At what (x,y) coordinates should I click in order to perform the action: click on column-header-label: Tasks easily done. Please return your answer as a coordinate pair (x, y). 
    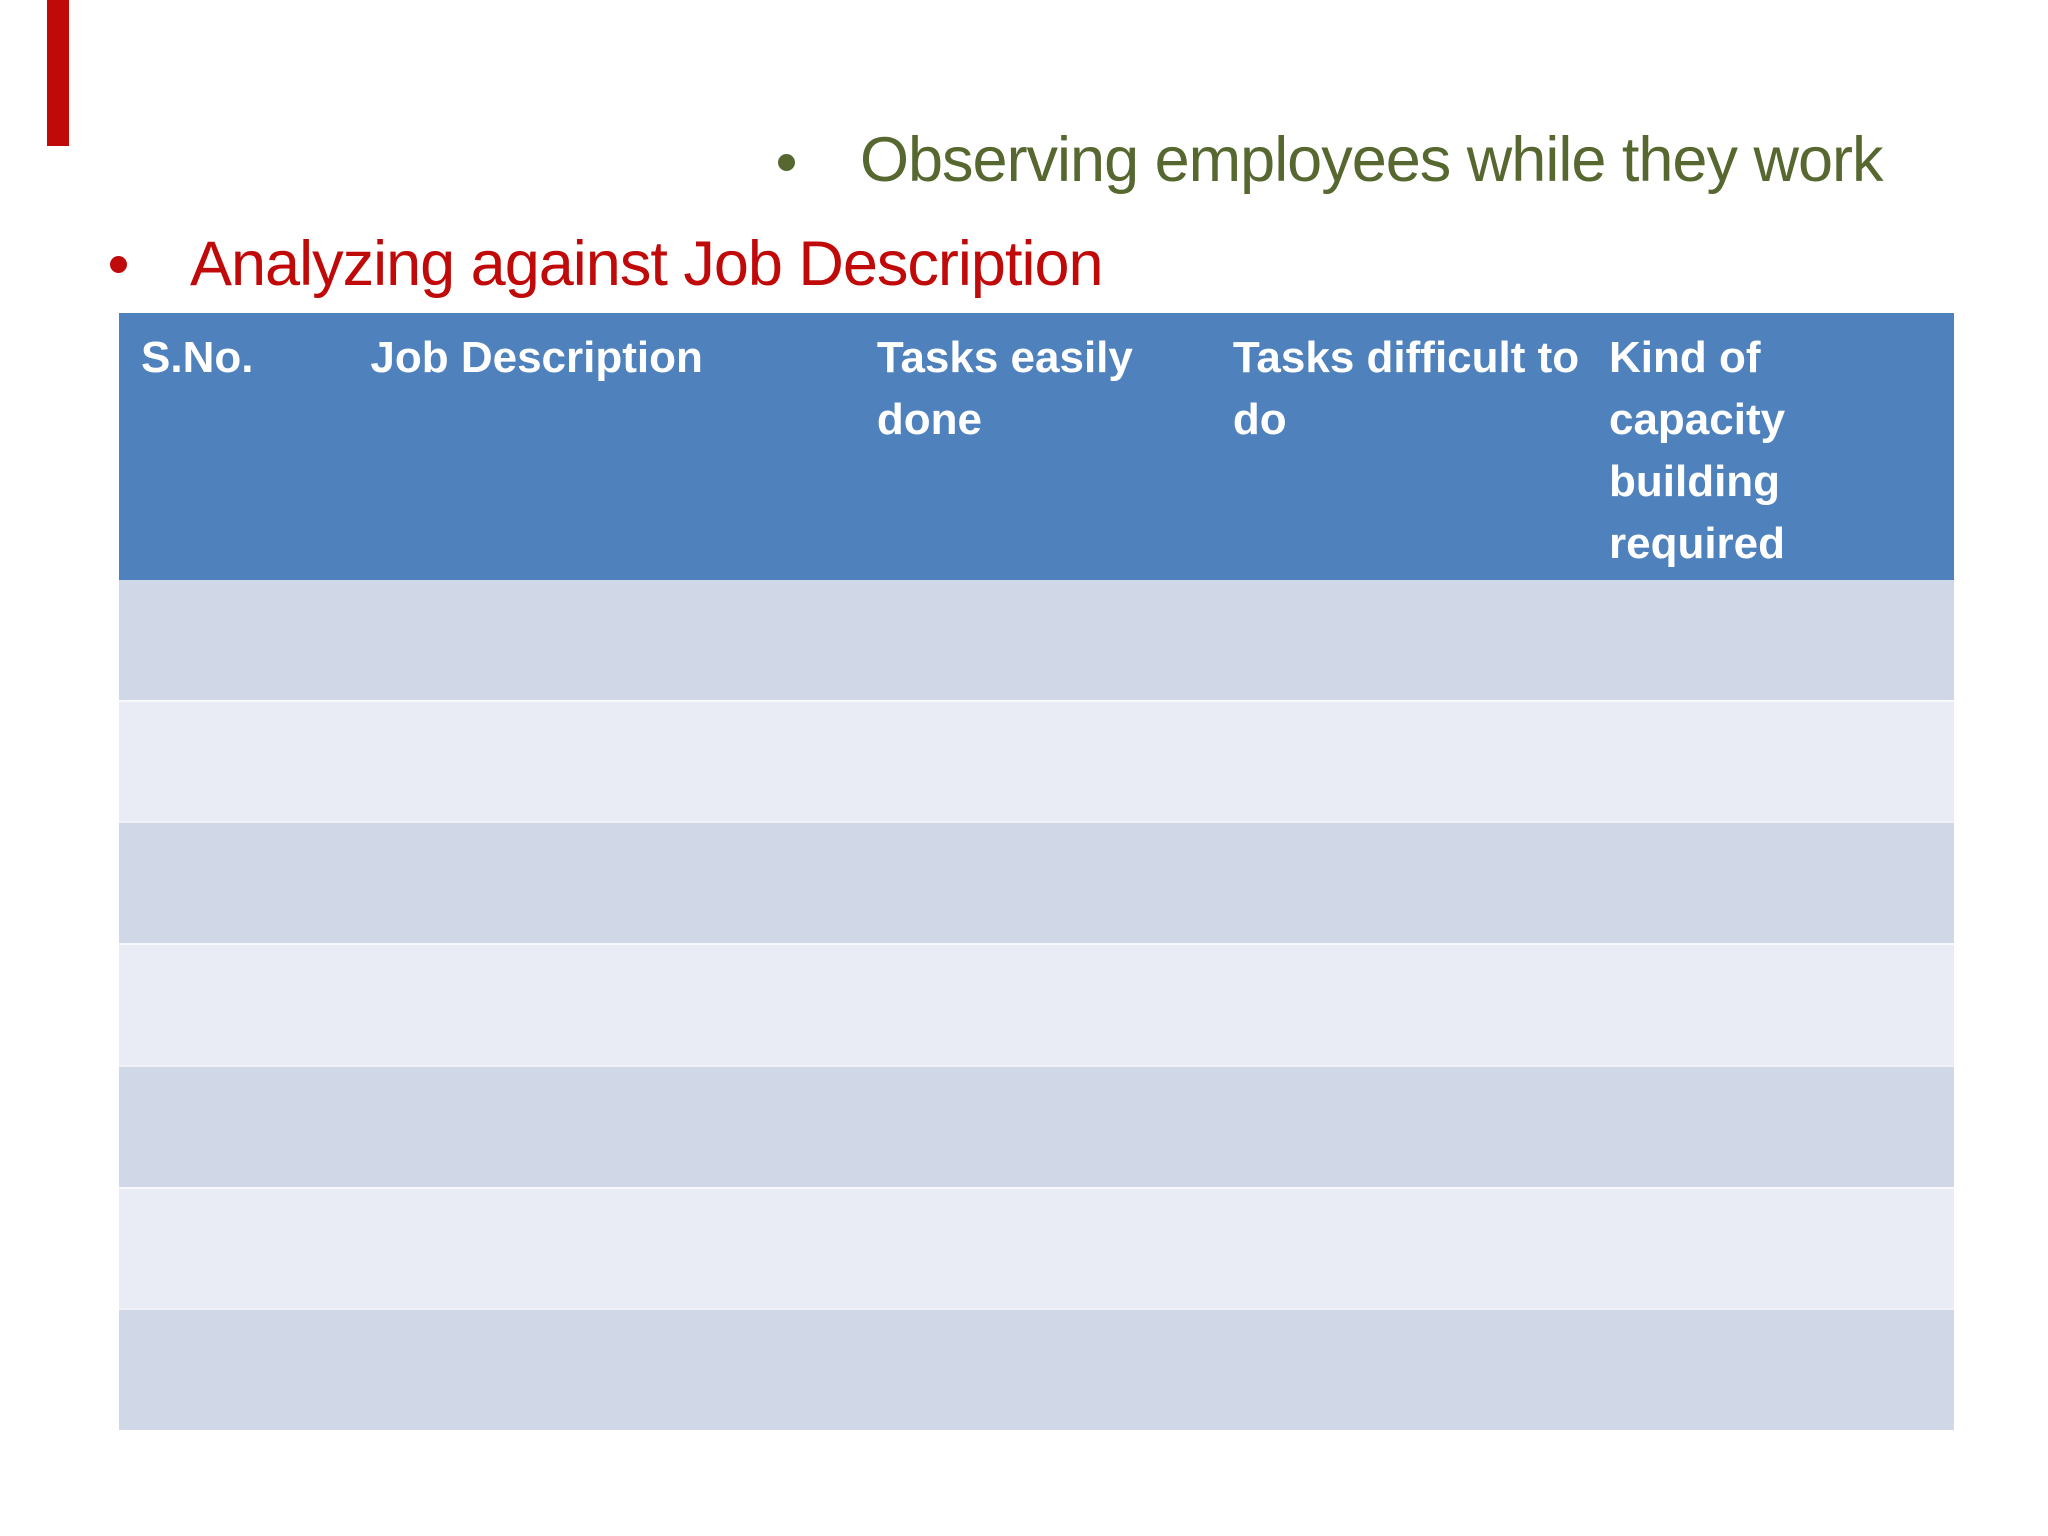
    Looking at the image, I should click on (1004, 388).